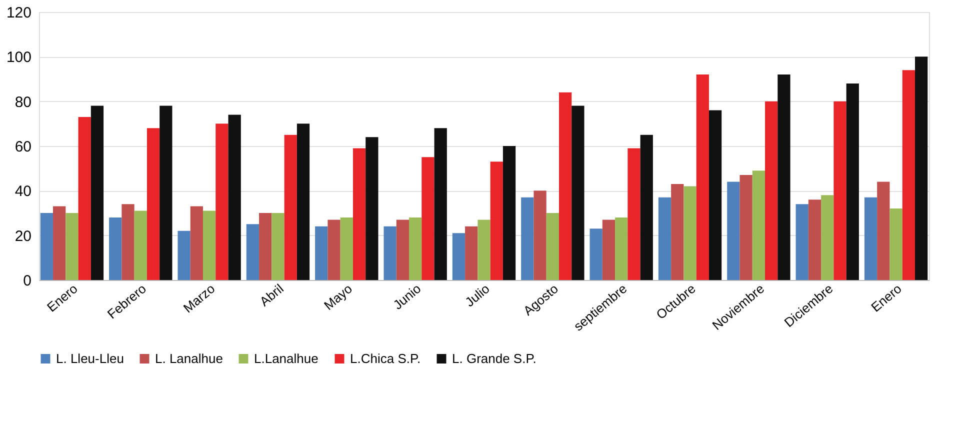 The height and width of the screenshot is (443, 961). Describe the element at coordinates (385, 358) in the screenshot. I see `legend-label: L.Chica S.P.` at that location.